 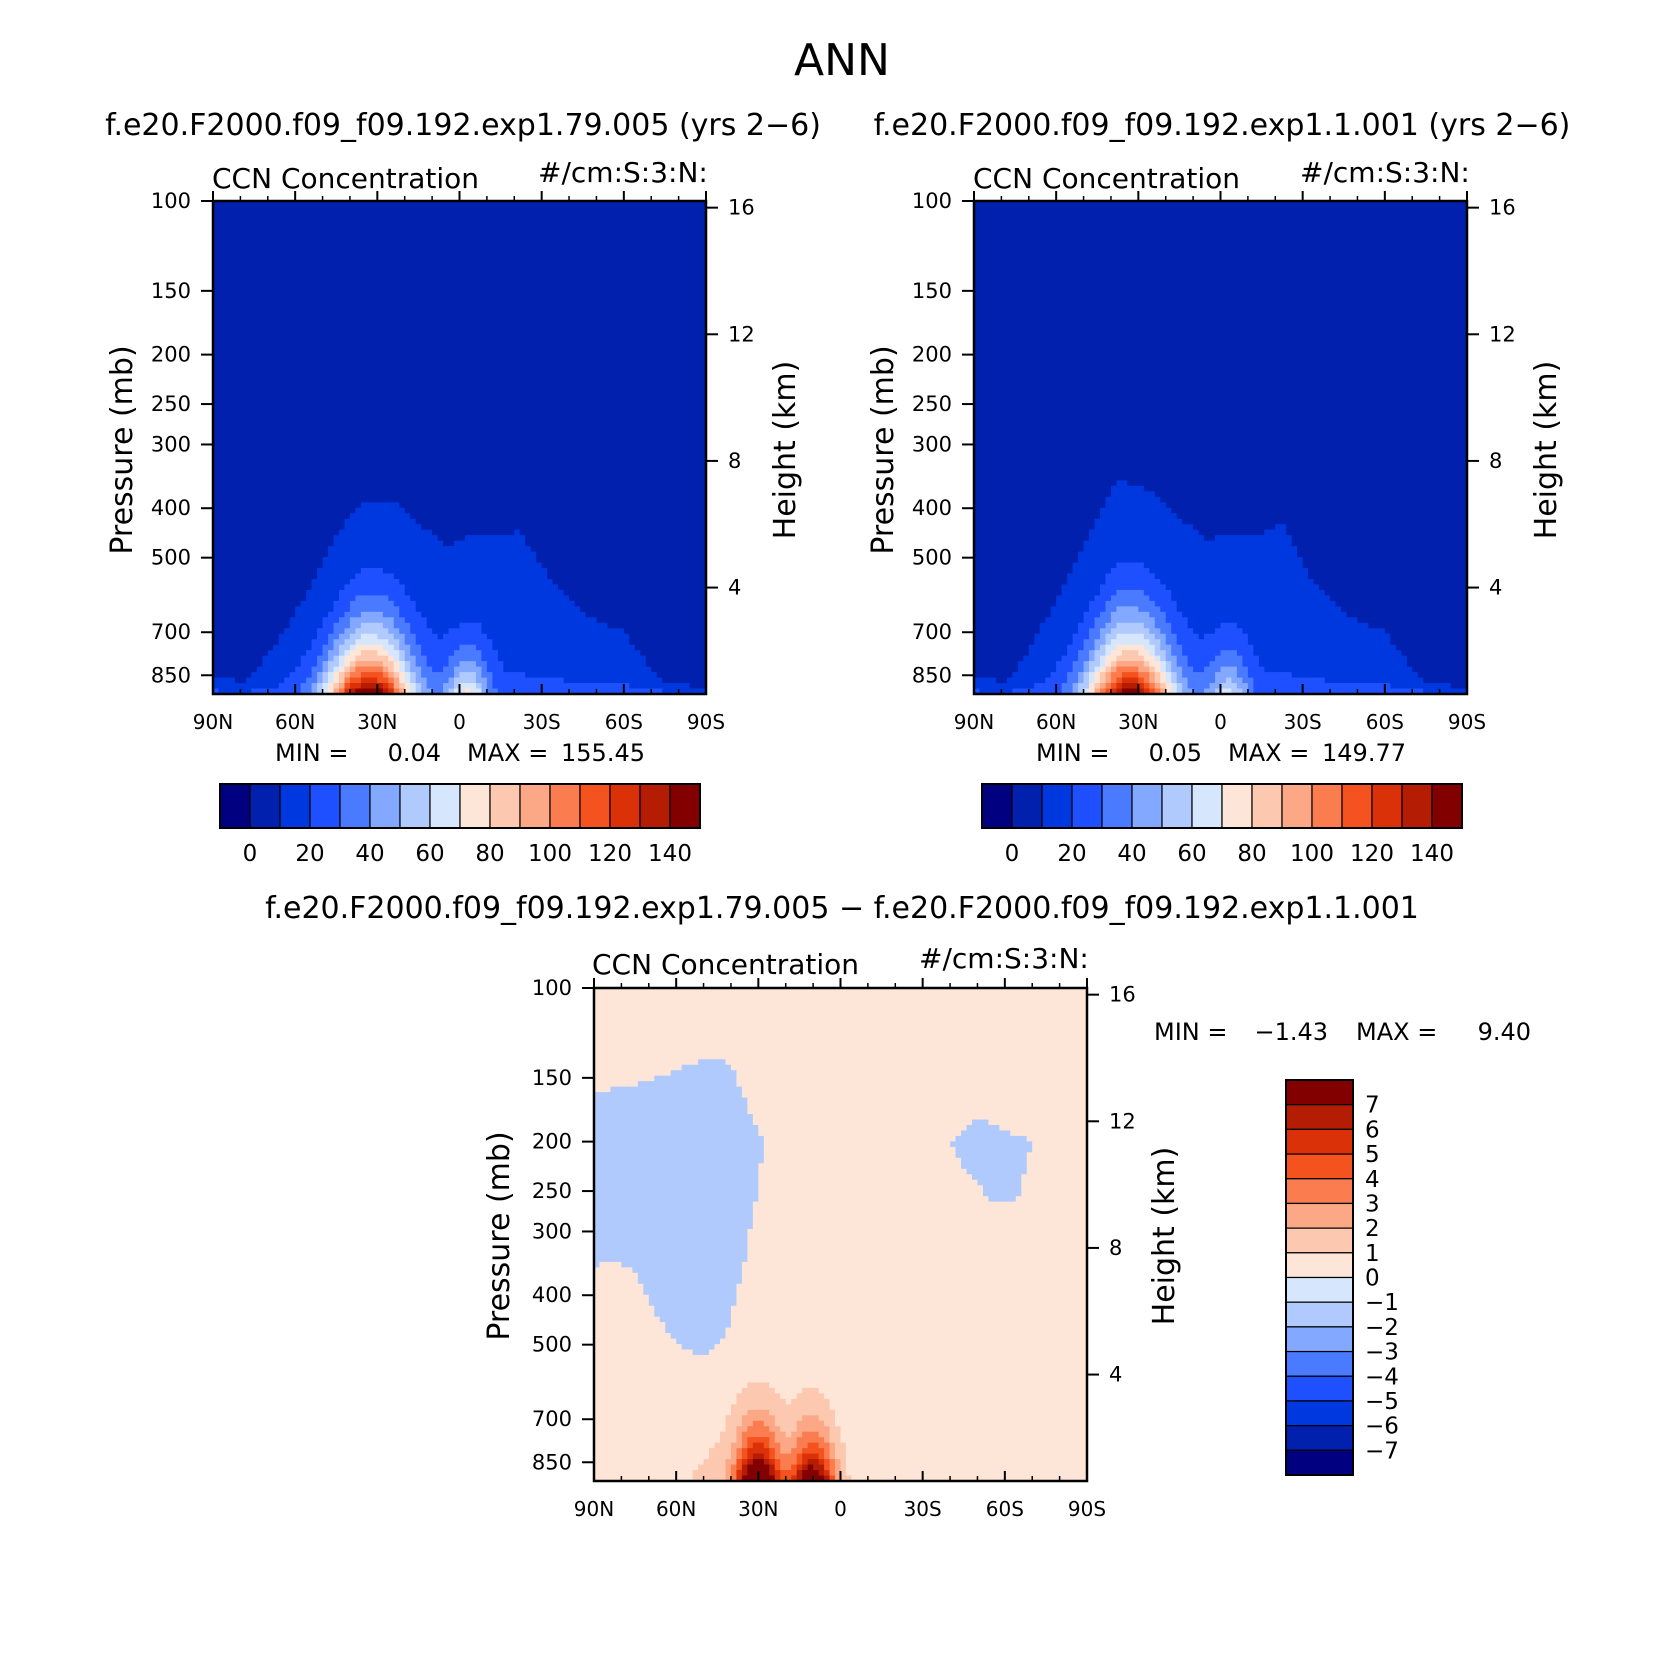 What do you see at coordinates (1382, 1451) in the screenshot?
I see `panel-diff-colorbar-label: −7` at bounding box center [1382, 1451].